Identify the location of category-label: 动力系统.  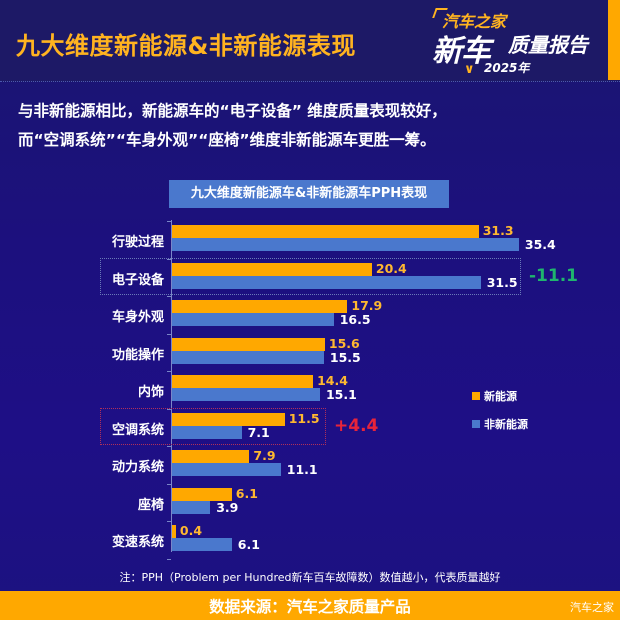
(137, 467).